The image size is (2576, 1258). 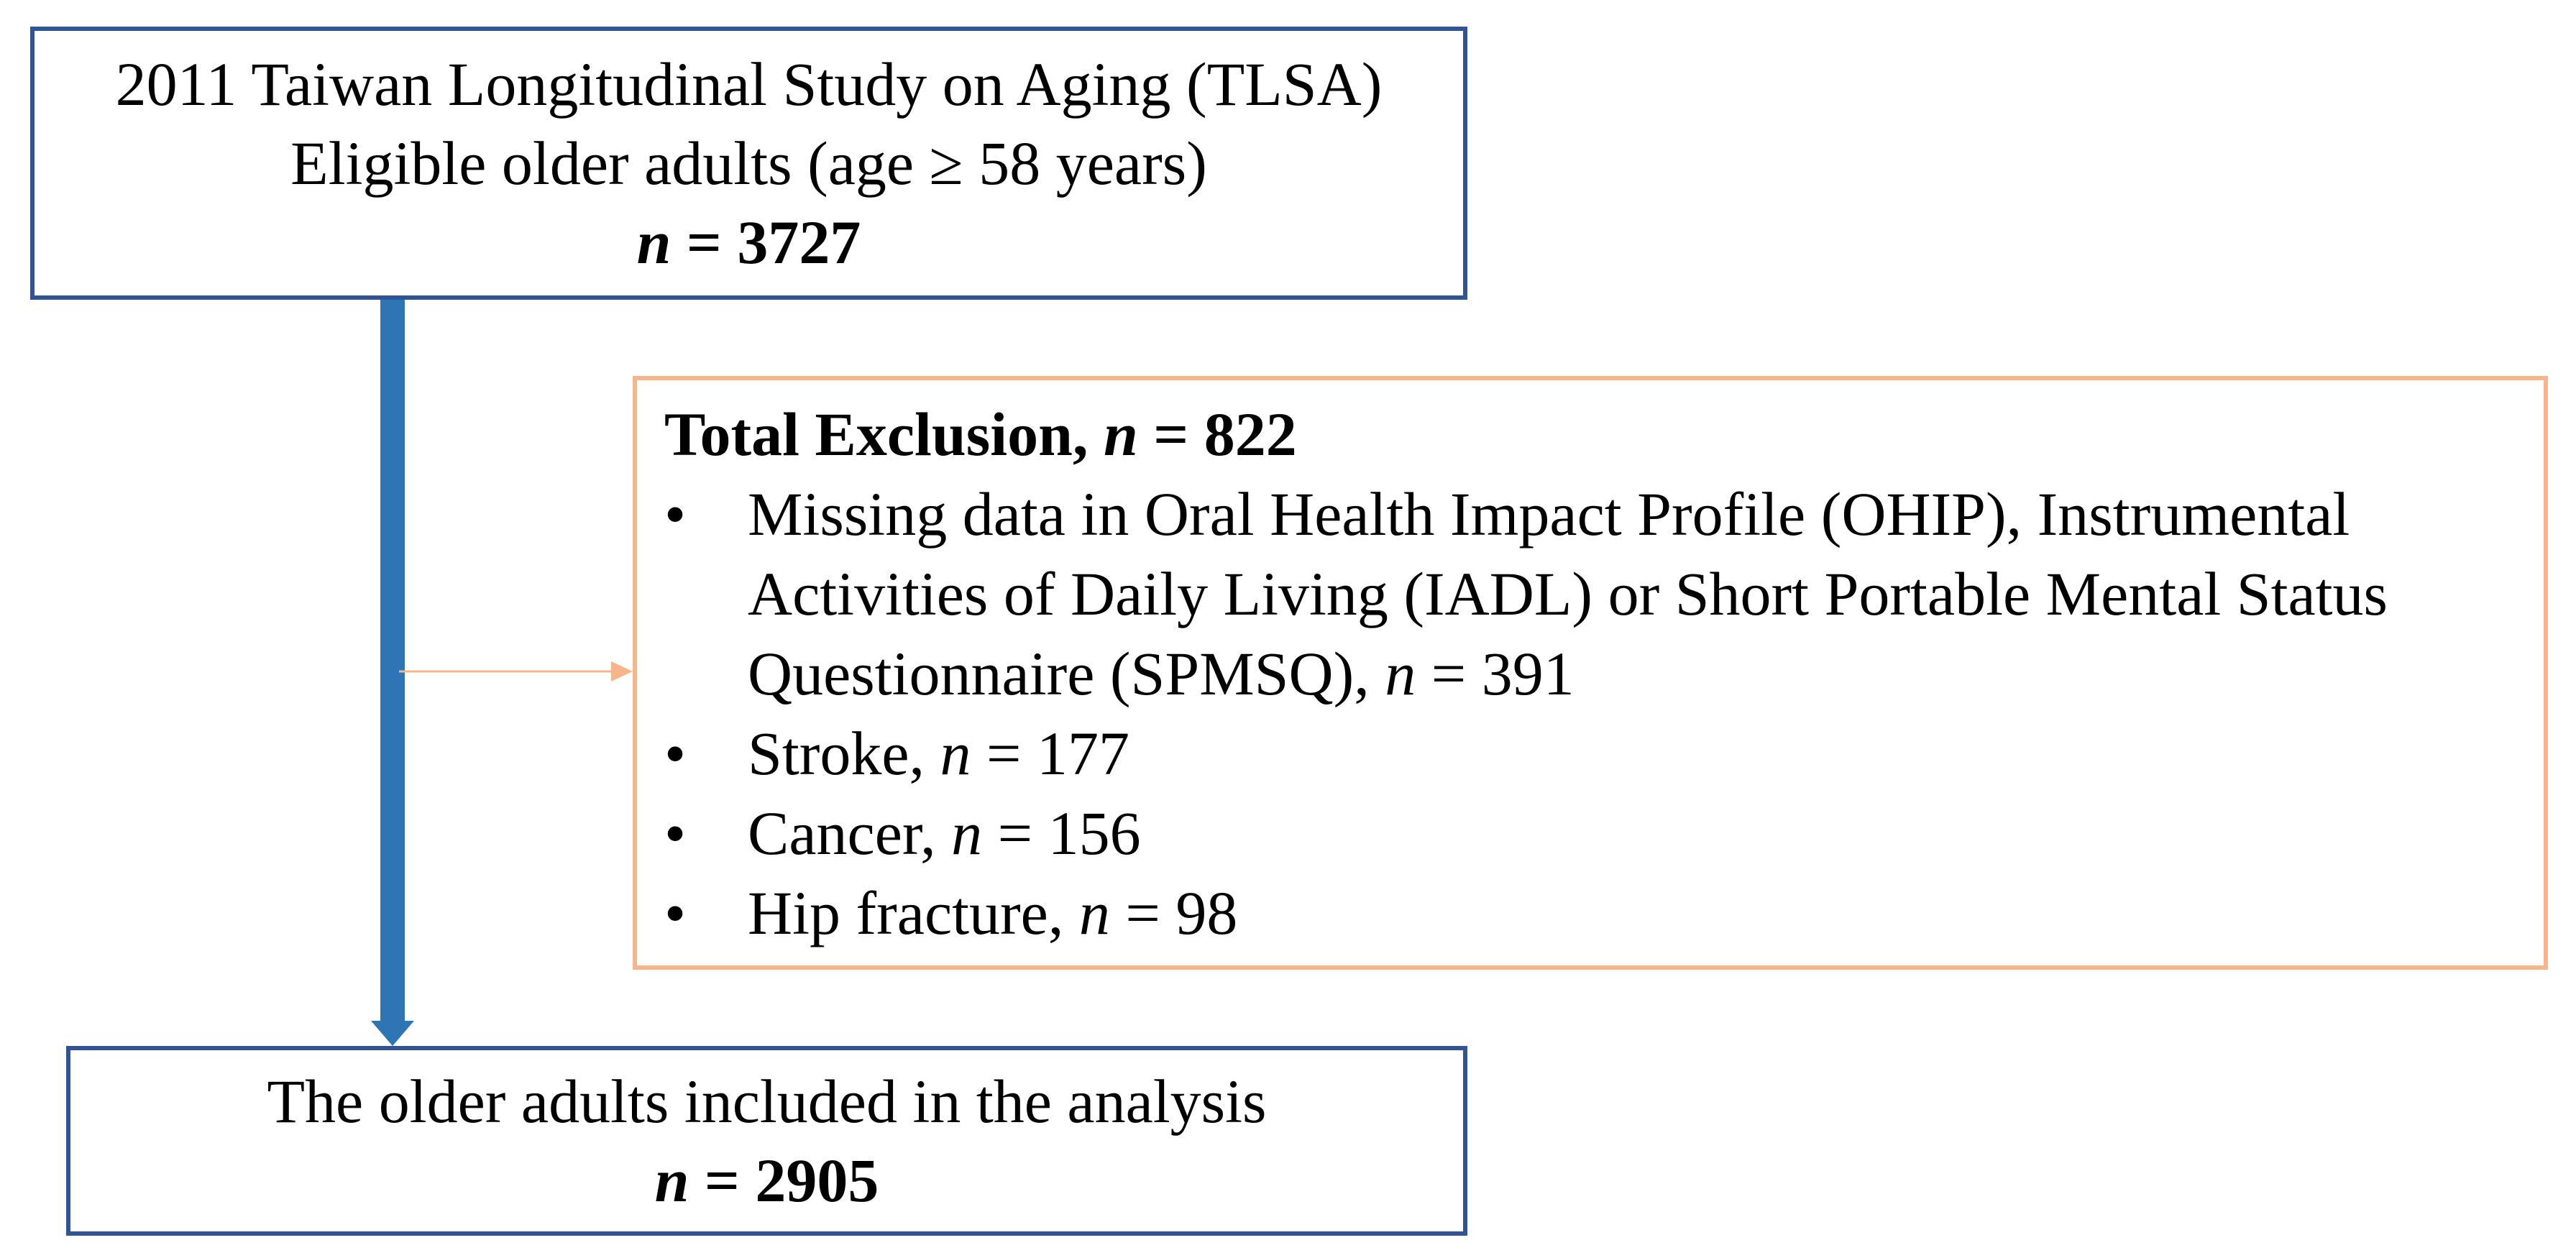 I want to click on exclusion-n-label: n, so click(x=1120, y=434).